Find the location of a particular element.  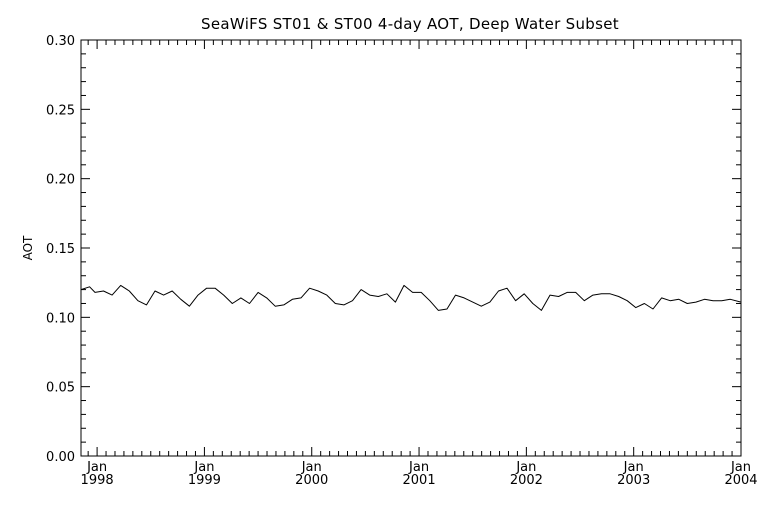

x-tick-year-label: 2004 is located at coordinates (740, 480).